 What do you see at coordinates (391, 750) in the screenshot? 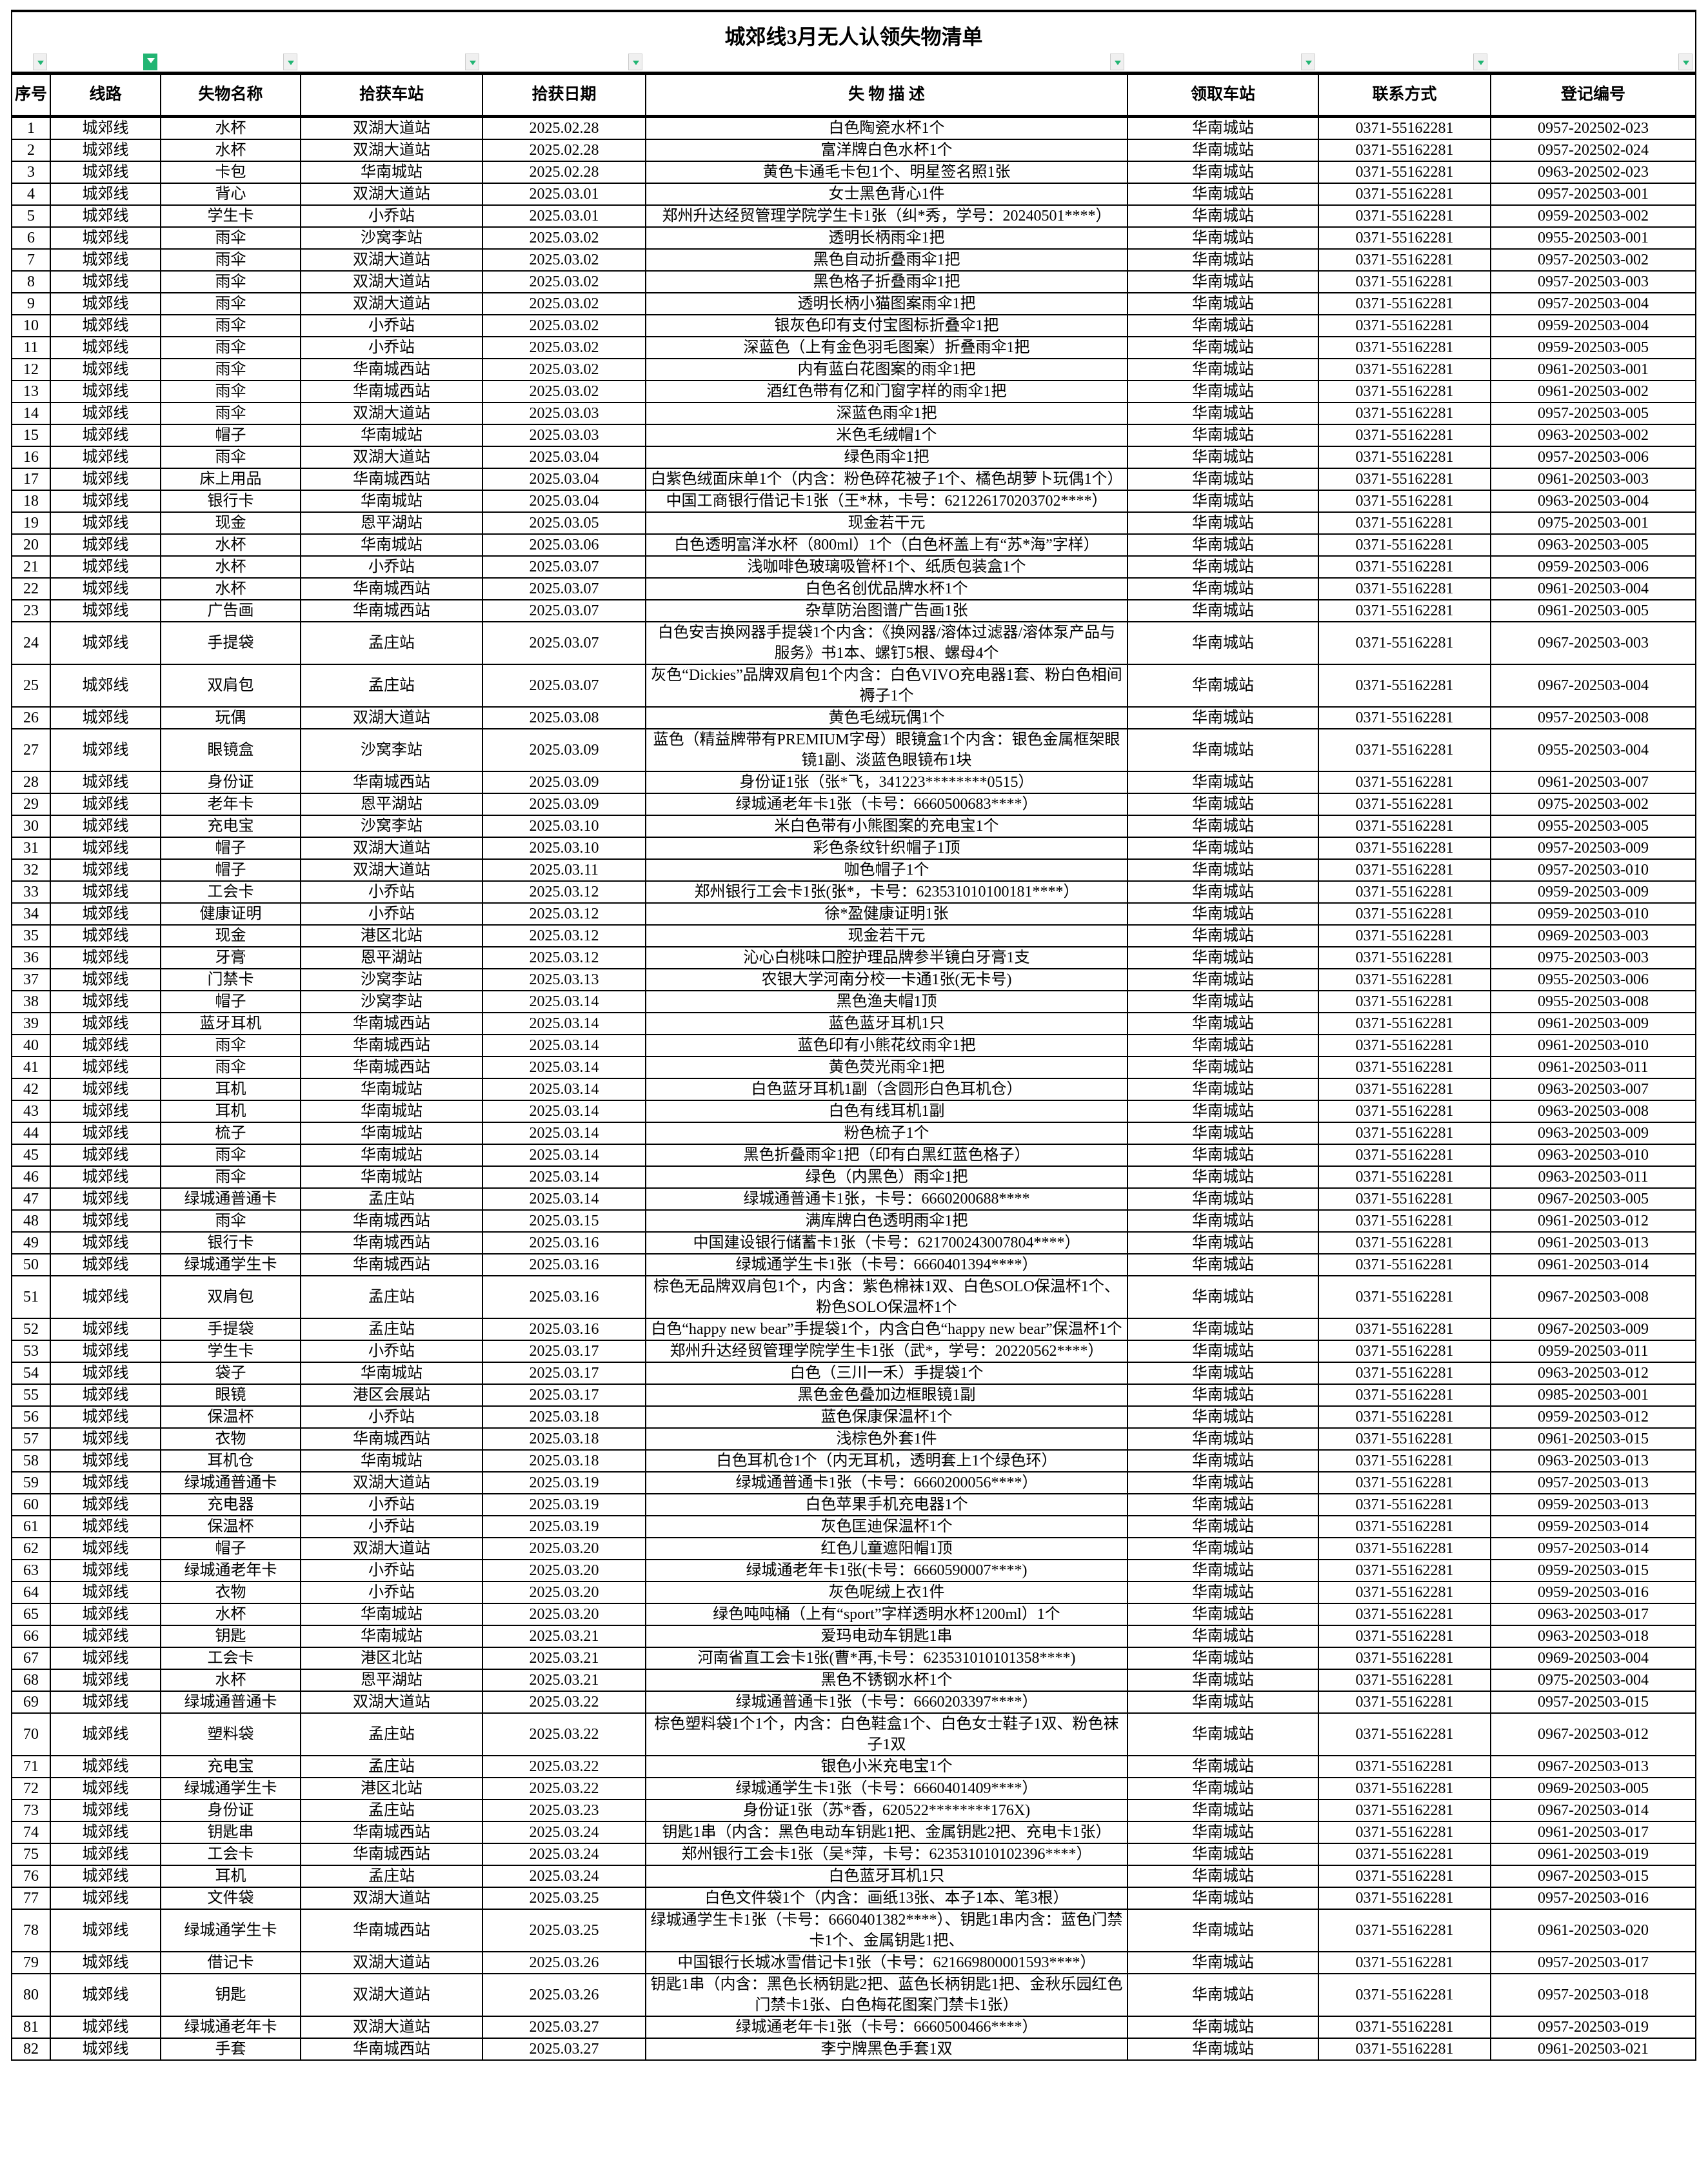
I see `cell-pickup-station: 沙窝李站` at bounding box center [391, 750].